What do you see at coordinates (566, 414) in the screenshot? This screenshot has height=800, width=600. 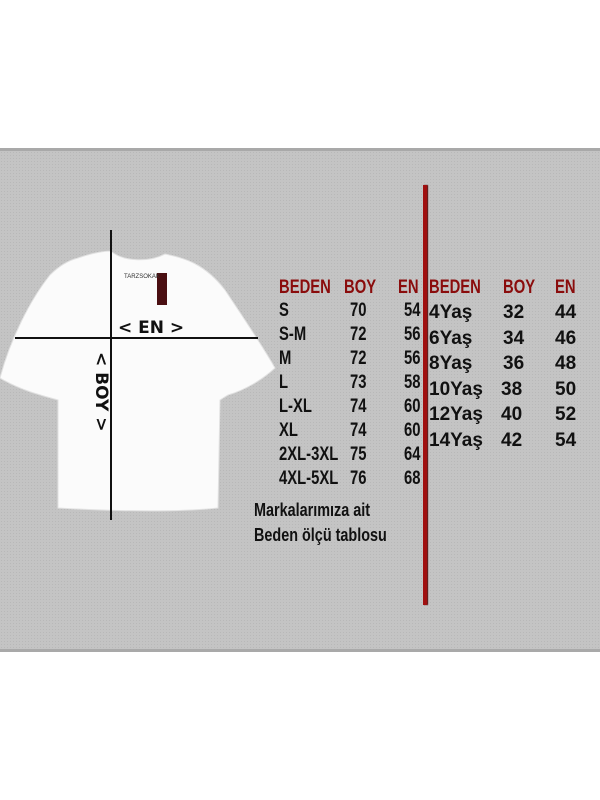 I see `kids-cell: 52` at bounding box center [566, 414].